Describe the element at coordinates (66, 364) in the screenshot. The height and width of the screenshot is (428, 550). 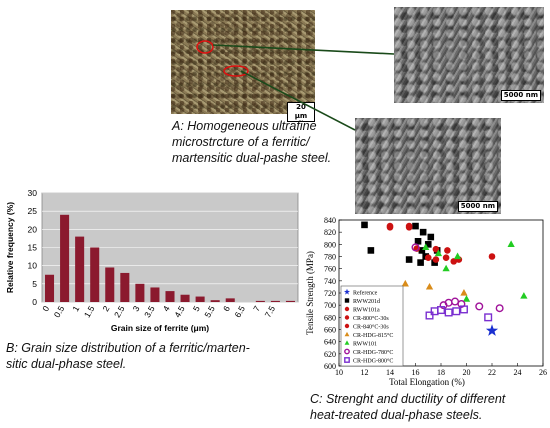
I see `caption-b-line-2: sitic dual-phase steel.` at that location.